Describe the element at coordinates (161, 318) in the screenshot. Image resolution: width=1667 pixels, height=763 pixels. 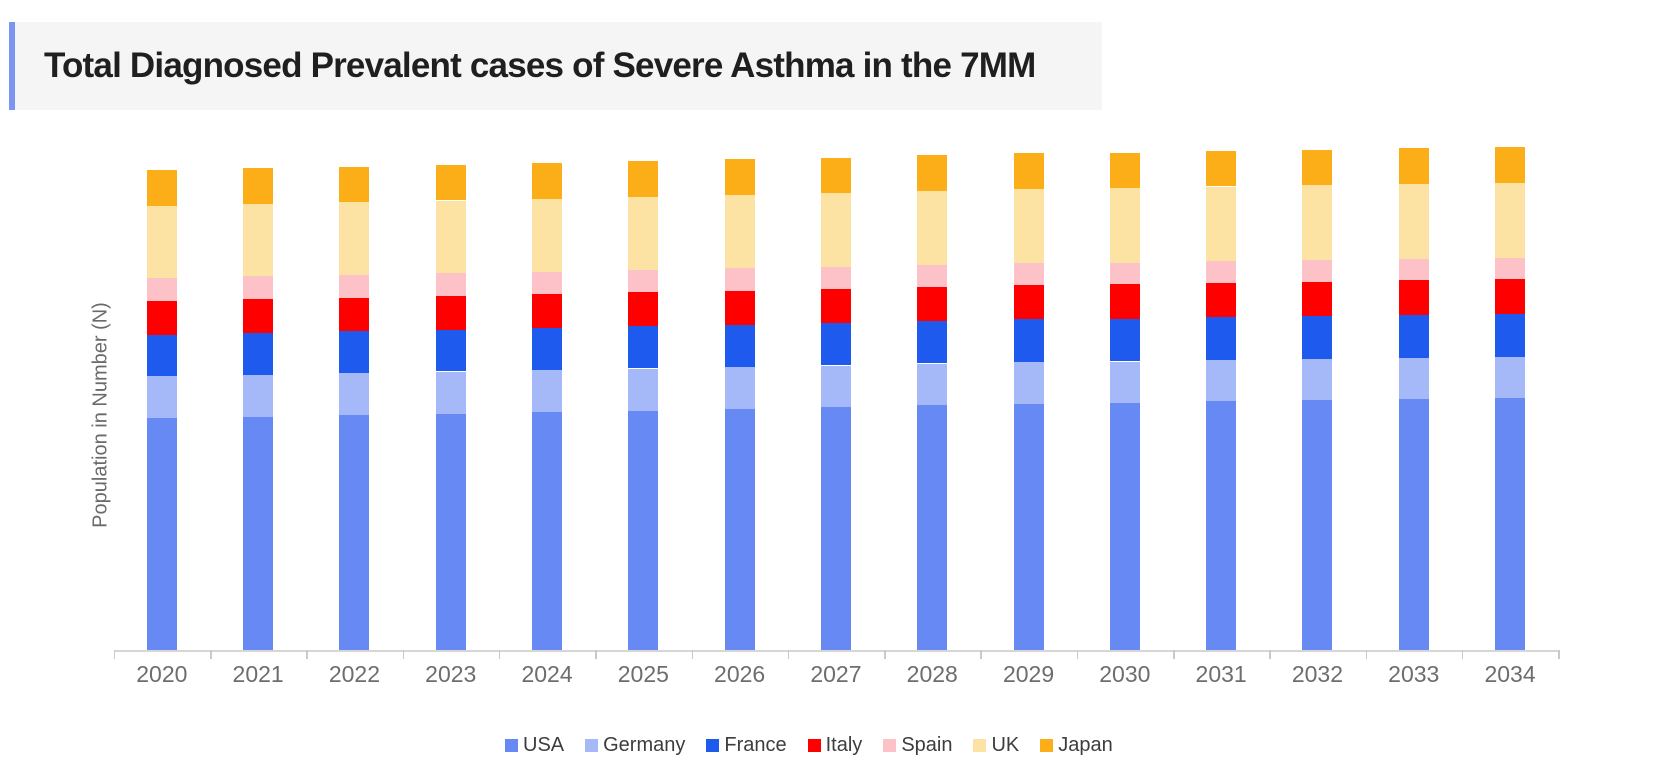
I see `bar-segment-italy-2020` at that location.